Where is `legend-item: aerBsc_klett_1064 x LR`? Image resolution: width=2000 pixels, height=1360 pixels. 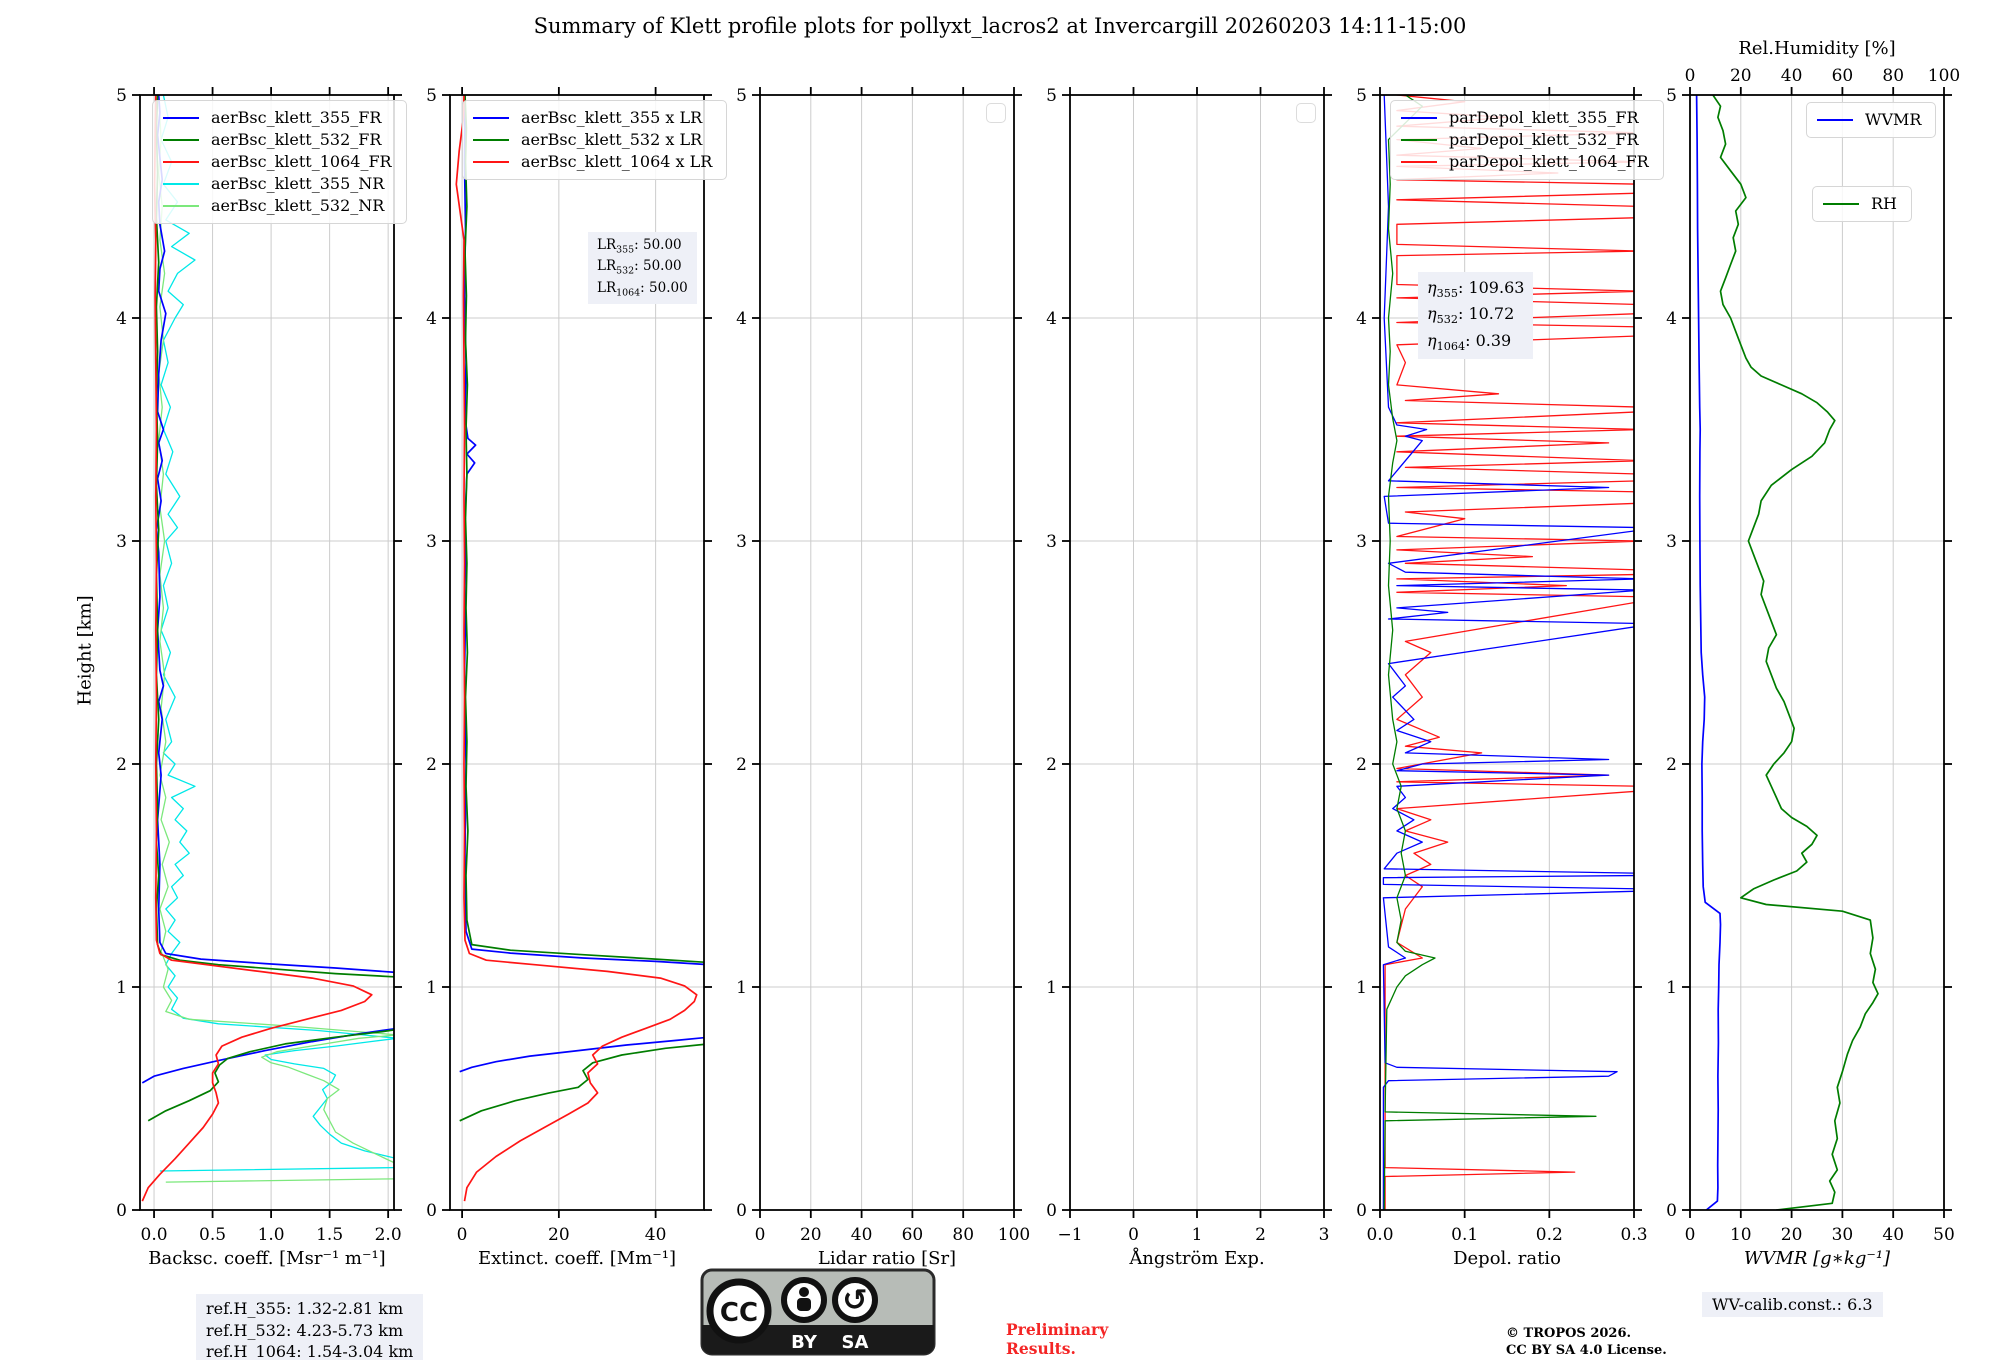
legend-item: aerBsc_klett_1064 x LR is located at coordinates (592, 162).